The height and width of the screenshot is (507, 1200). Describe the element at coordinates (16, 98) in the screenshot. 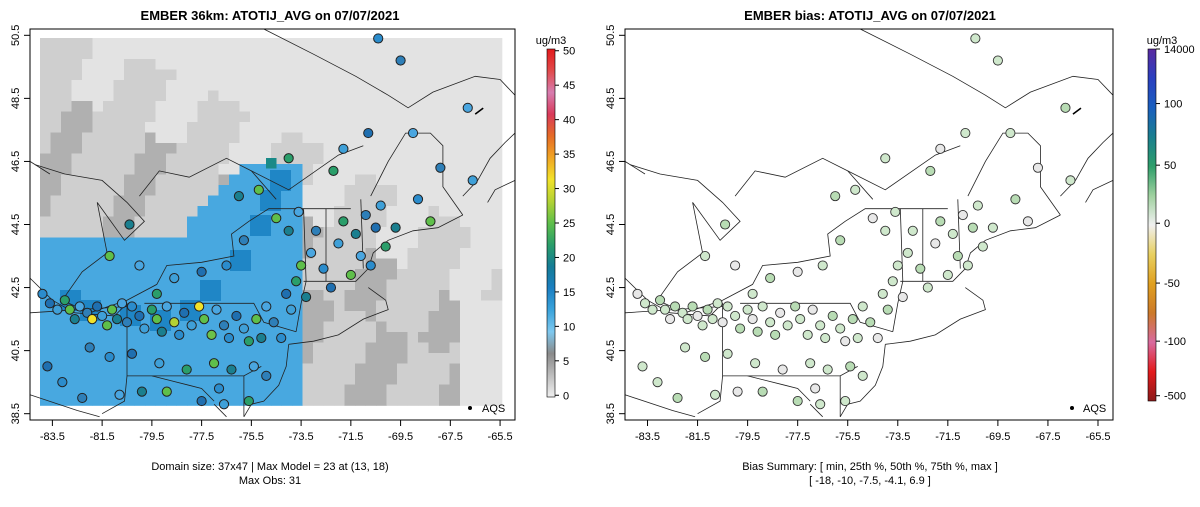

I see `y-tick-label: 48.5` at that location.